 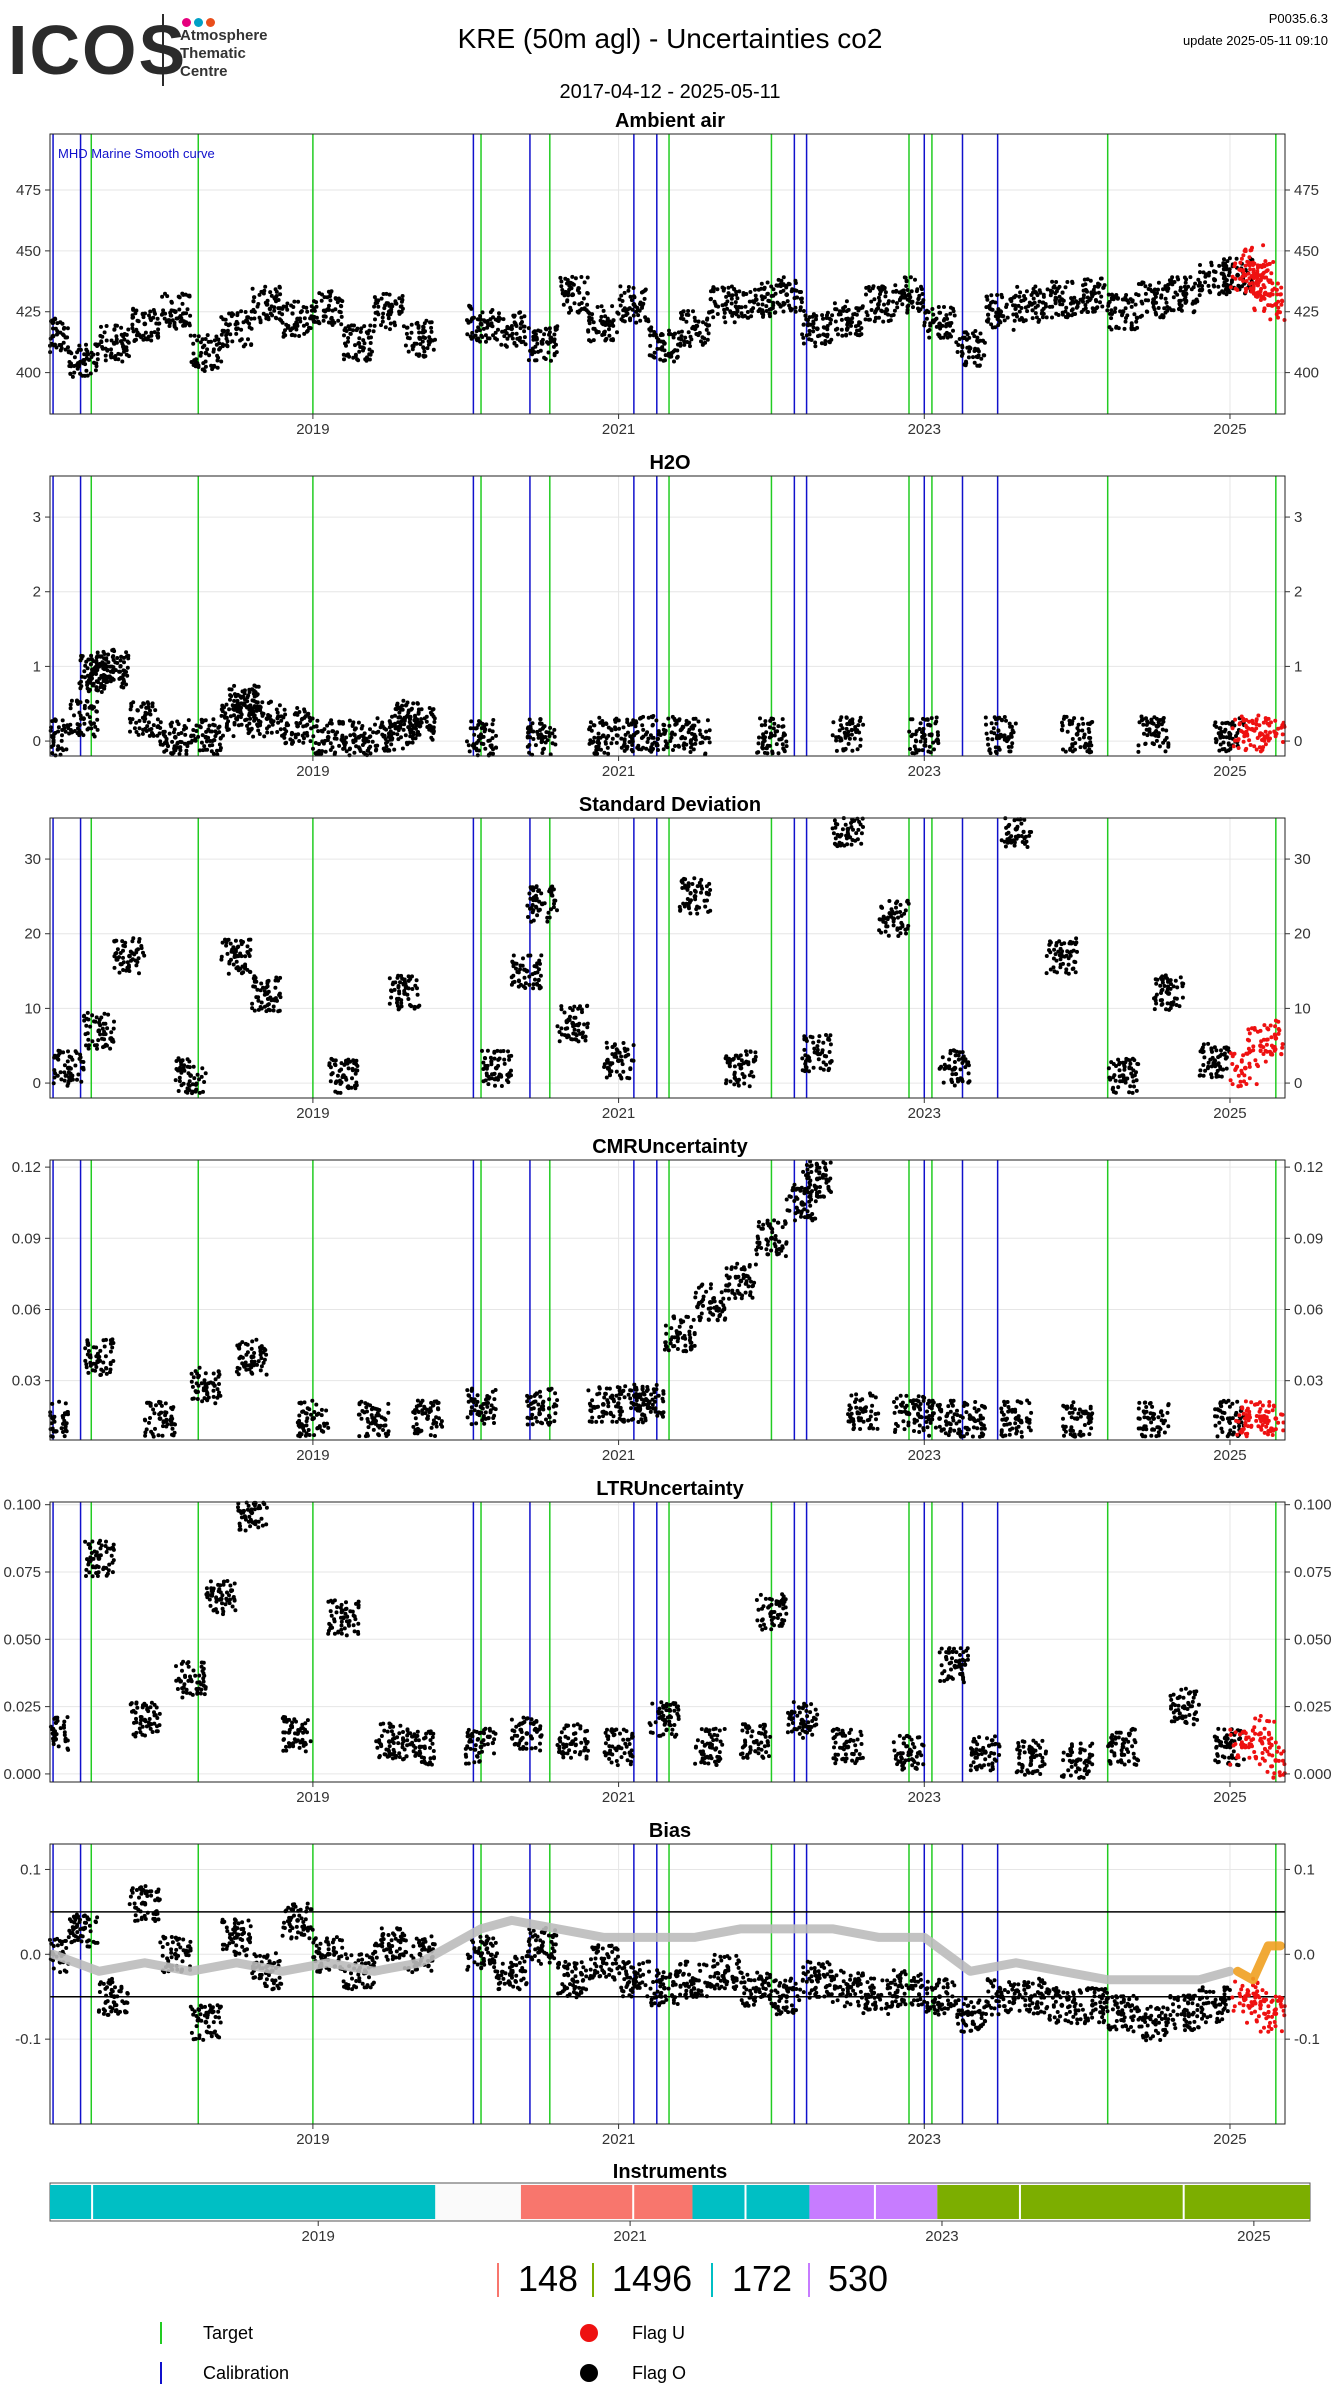 What do you see at coordinates (224, 35) in the screenshot?
I see `logo-line-1: Atmosphere` at bounding box center [224, 35].